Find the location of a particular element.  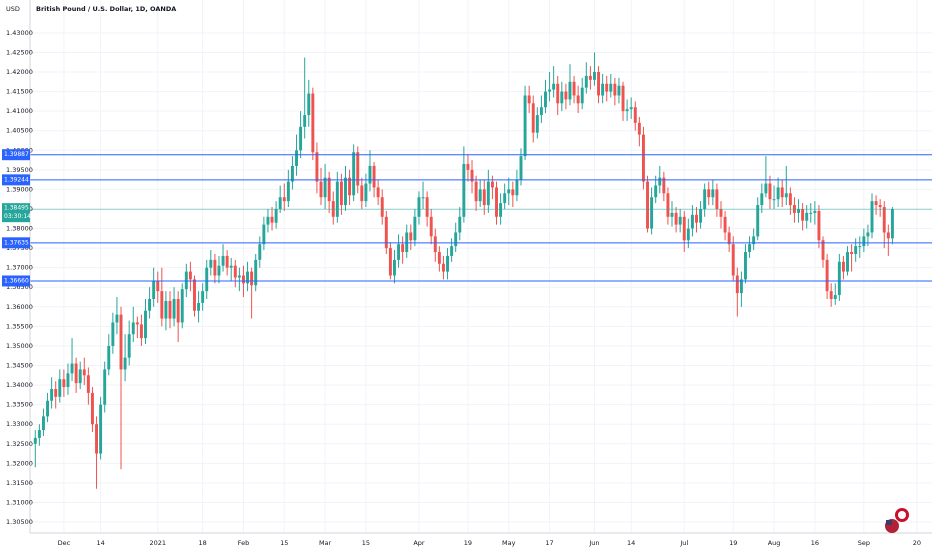

y-tick-label: 1.39500 is located at coordinates (19, 170).